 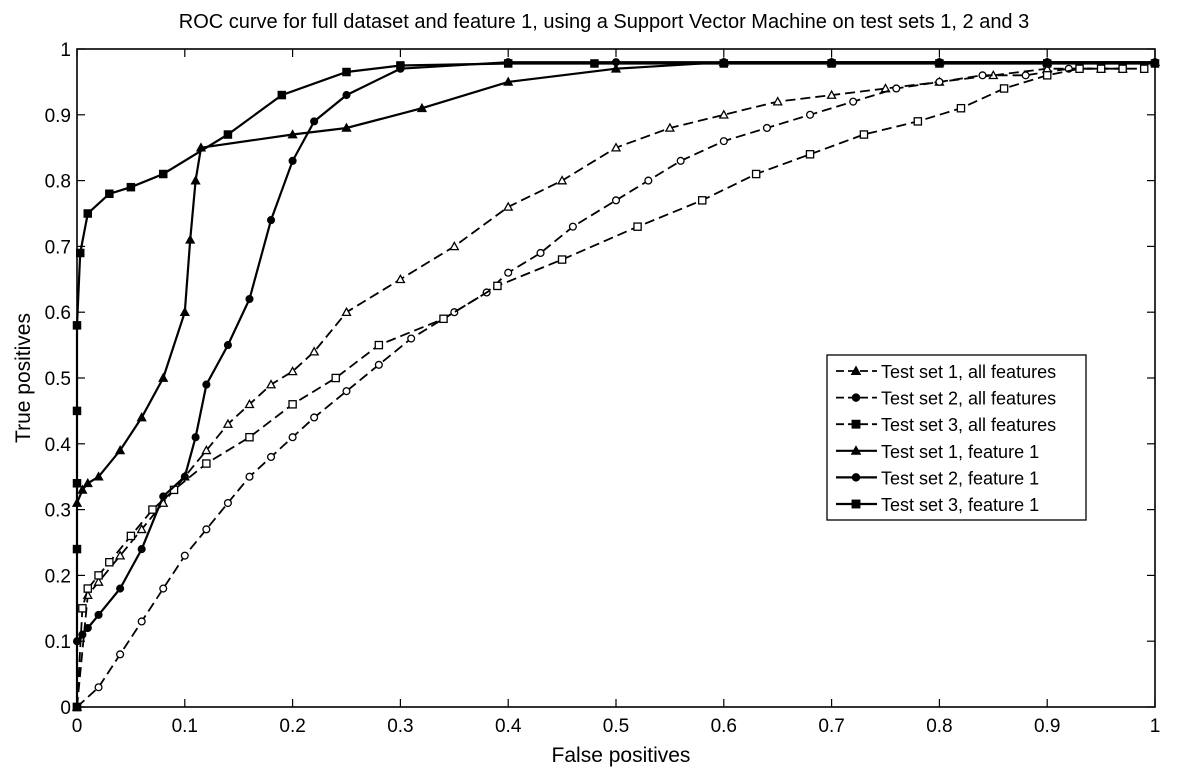 I want to click on legend-item: Test set 1, feature 1, so click(x=937, y=452).